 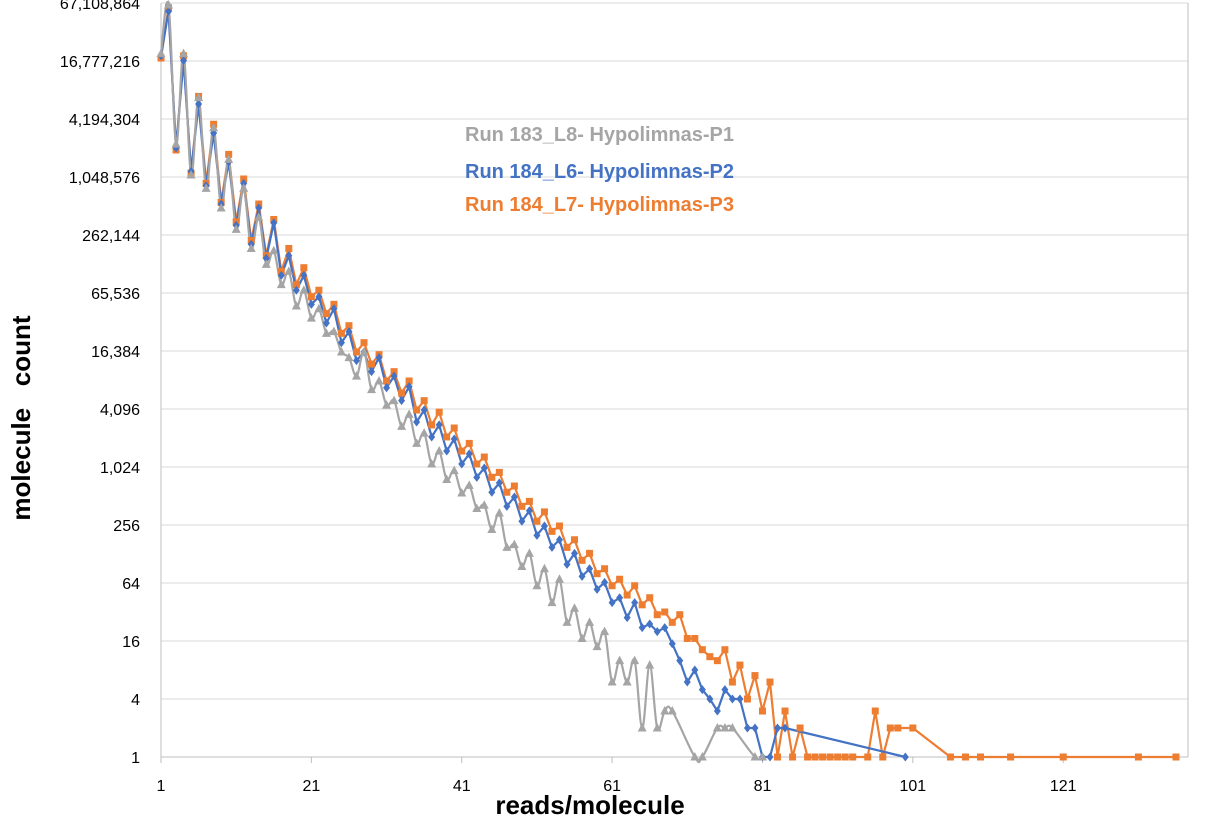 I want to click on x-tick-label: 41, so click(x=462, y=786).